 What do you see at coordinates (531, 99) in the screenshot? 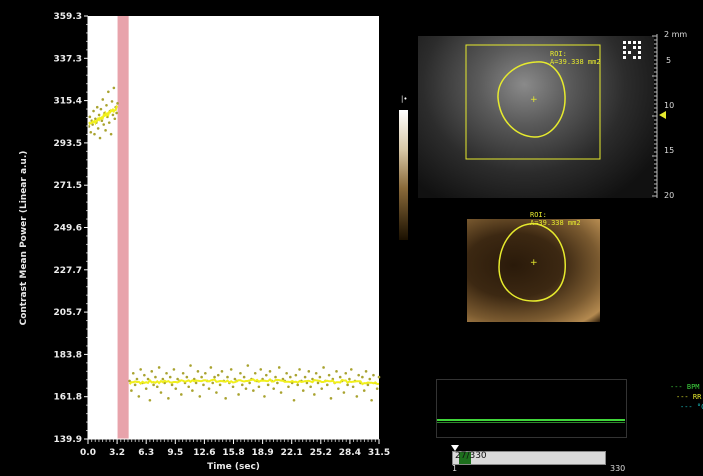
I see `roi-outline` at bounding box center [531, 99].